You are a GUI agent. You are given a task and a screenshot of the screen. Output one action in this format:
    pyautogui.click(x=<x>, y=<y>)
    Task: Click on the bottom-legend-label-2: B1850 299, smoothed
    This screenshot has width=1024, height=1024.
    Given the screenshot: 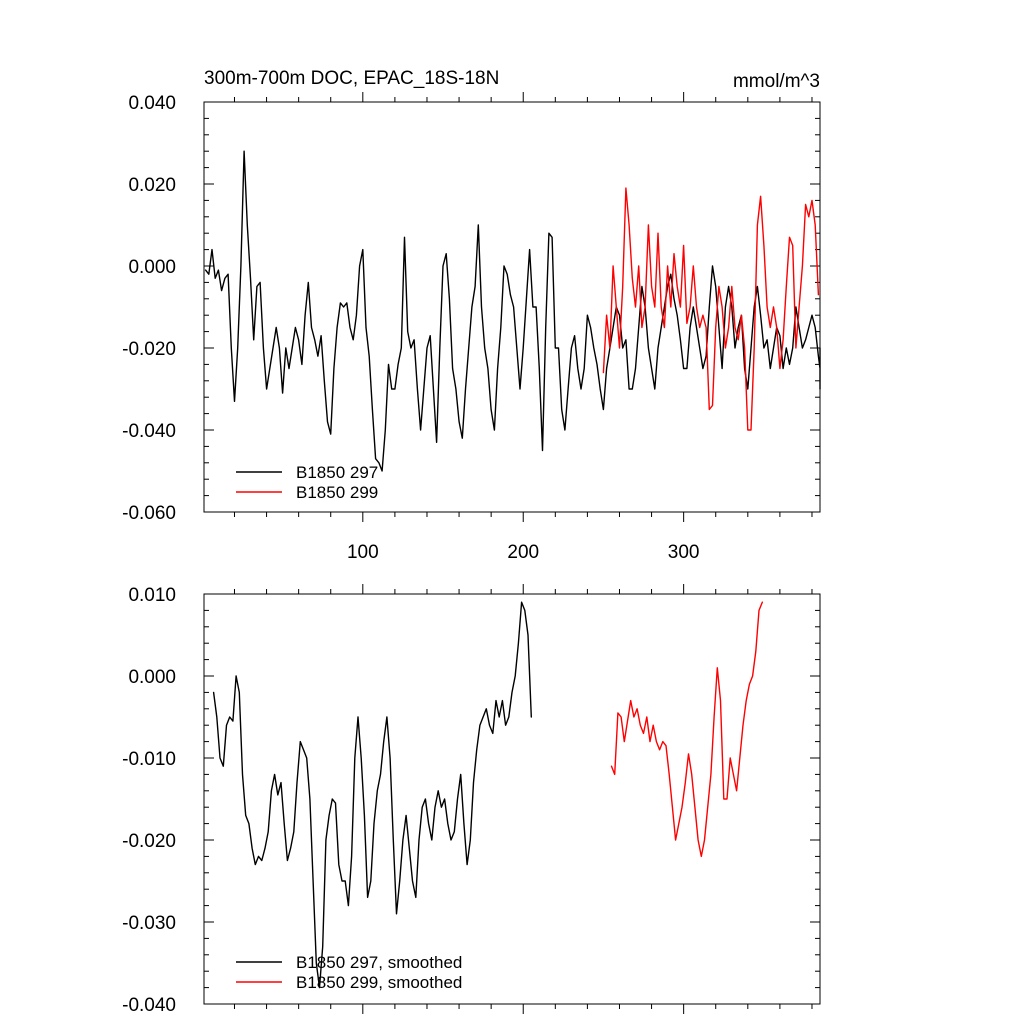 What is the action you would take?
    pyautogui.click(x=379, y=982)
    